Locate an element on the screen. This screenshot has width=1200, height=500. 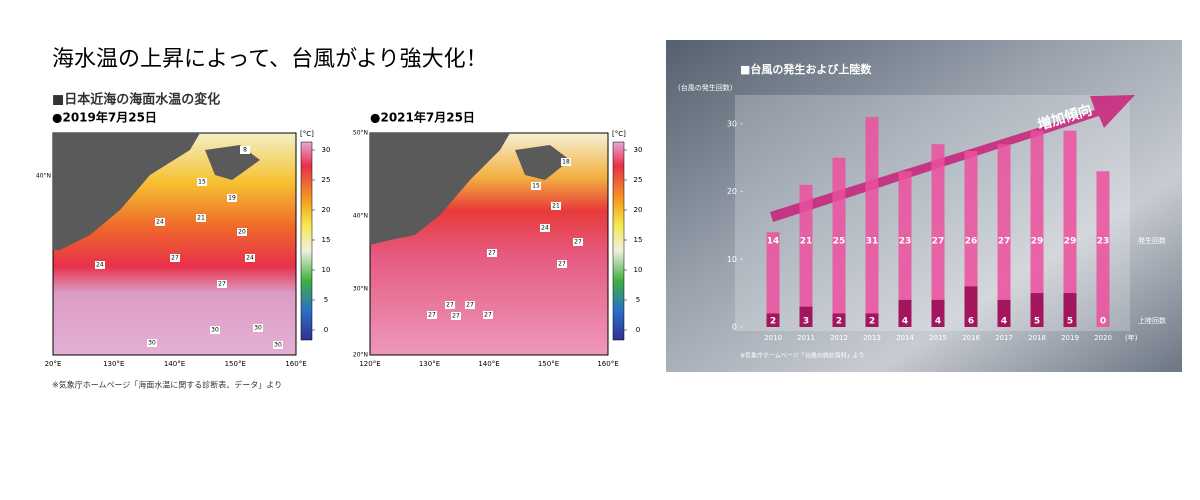
contour-label: 21 is located at coordinates (201, 218).